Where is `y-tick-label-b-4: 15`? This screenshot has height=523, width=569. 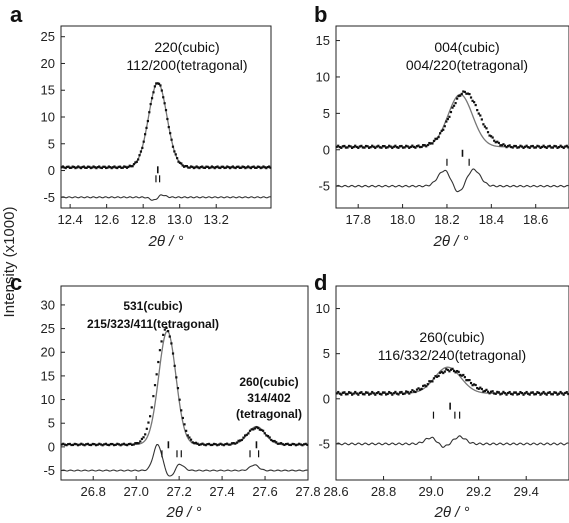
y-tick-label-b-4: 15 is located at coordinates (323, 40).